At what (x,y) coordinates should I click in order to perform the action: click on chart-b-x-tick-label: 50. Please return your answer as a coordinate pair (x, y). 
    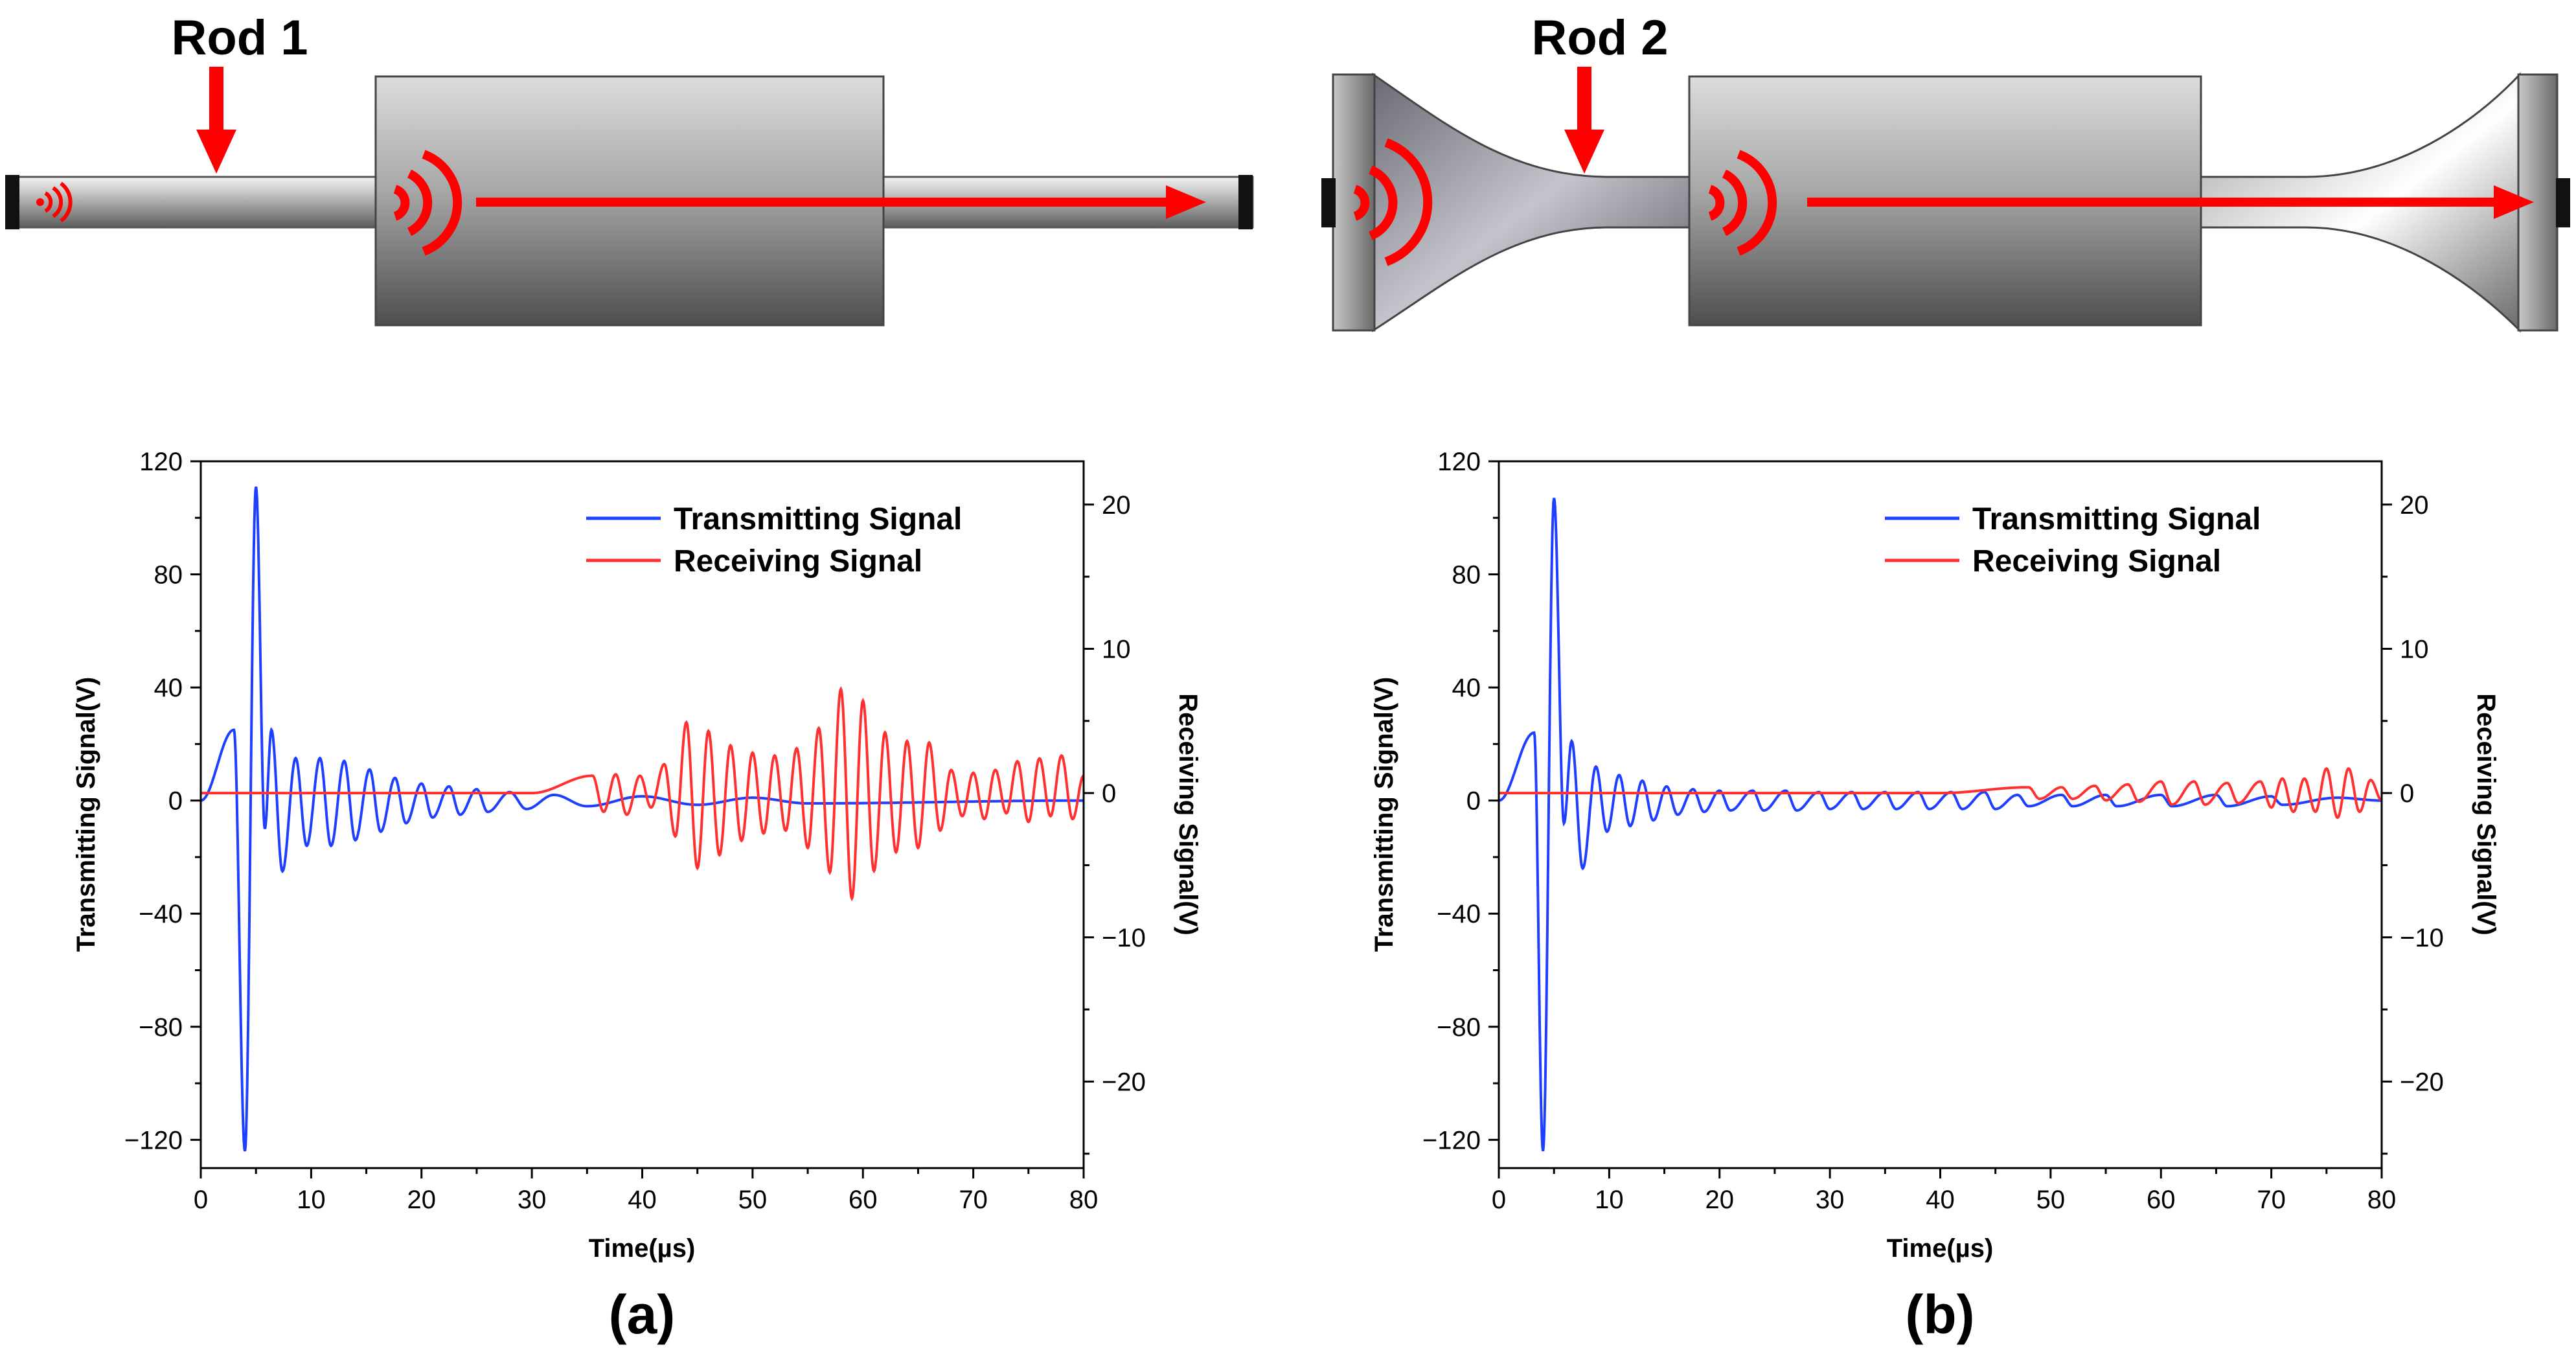
    Looking at the image, I should click on (2051, 1200).